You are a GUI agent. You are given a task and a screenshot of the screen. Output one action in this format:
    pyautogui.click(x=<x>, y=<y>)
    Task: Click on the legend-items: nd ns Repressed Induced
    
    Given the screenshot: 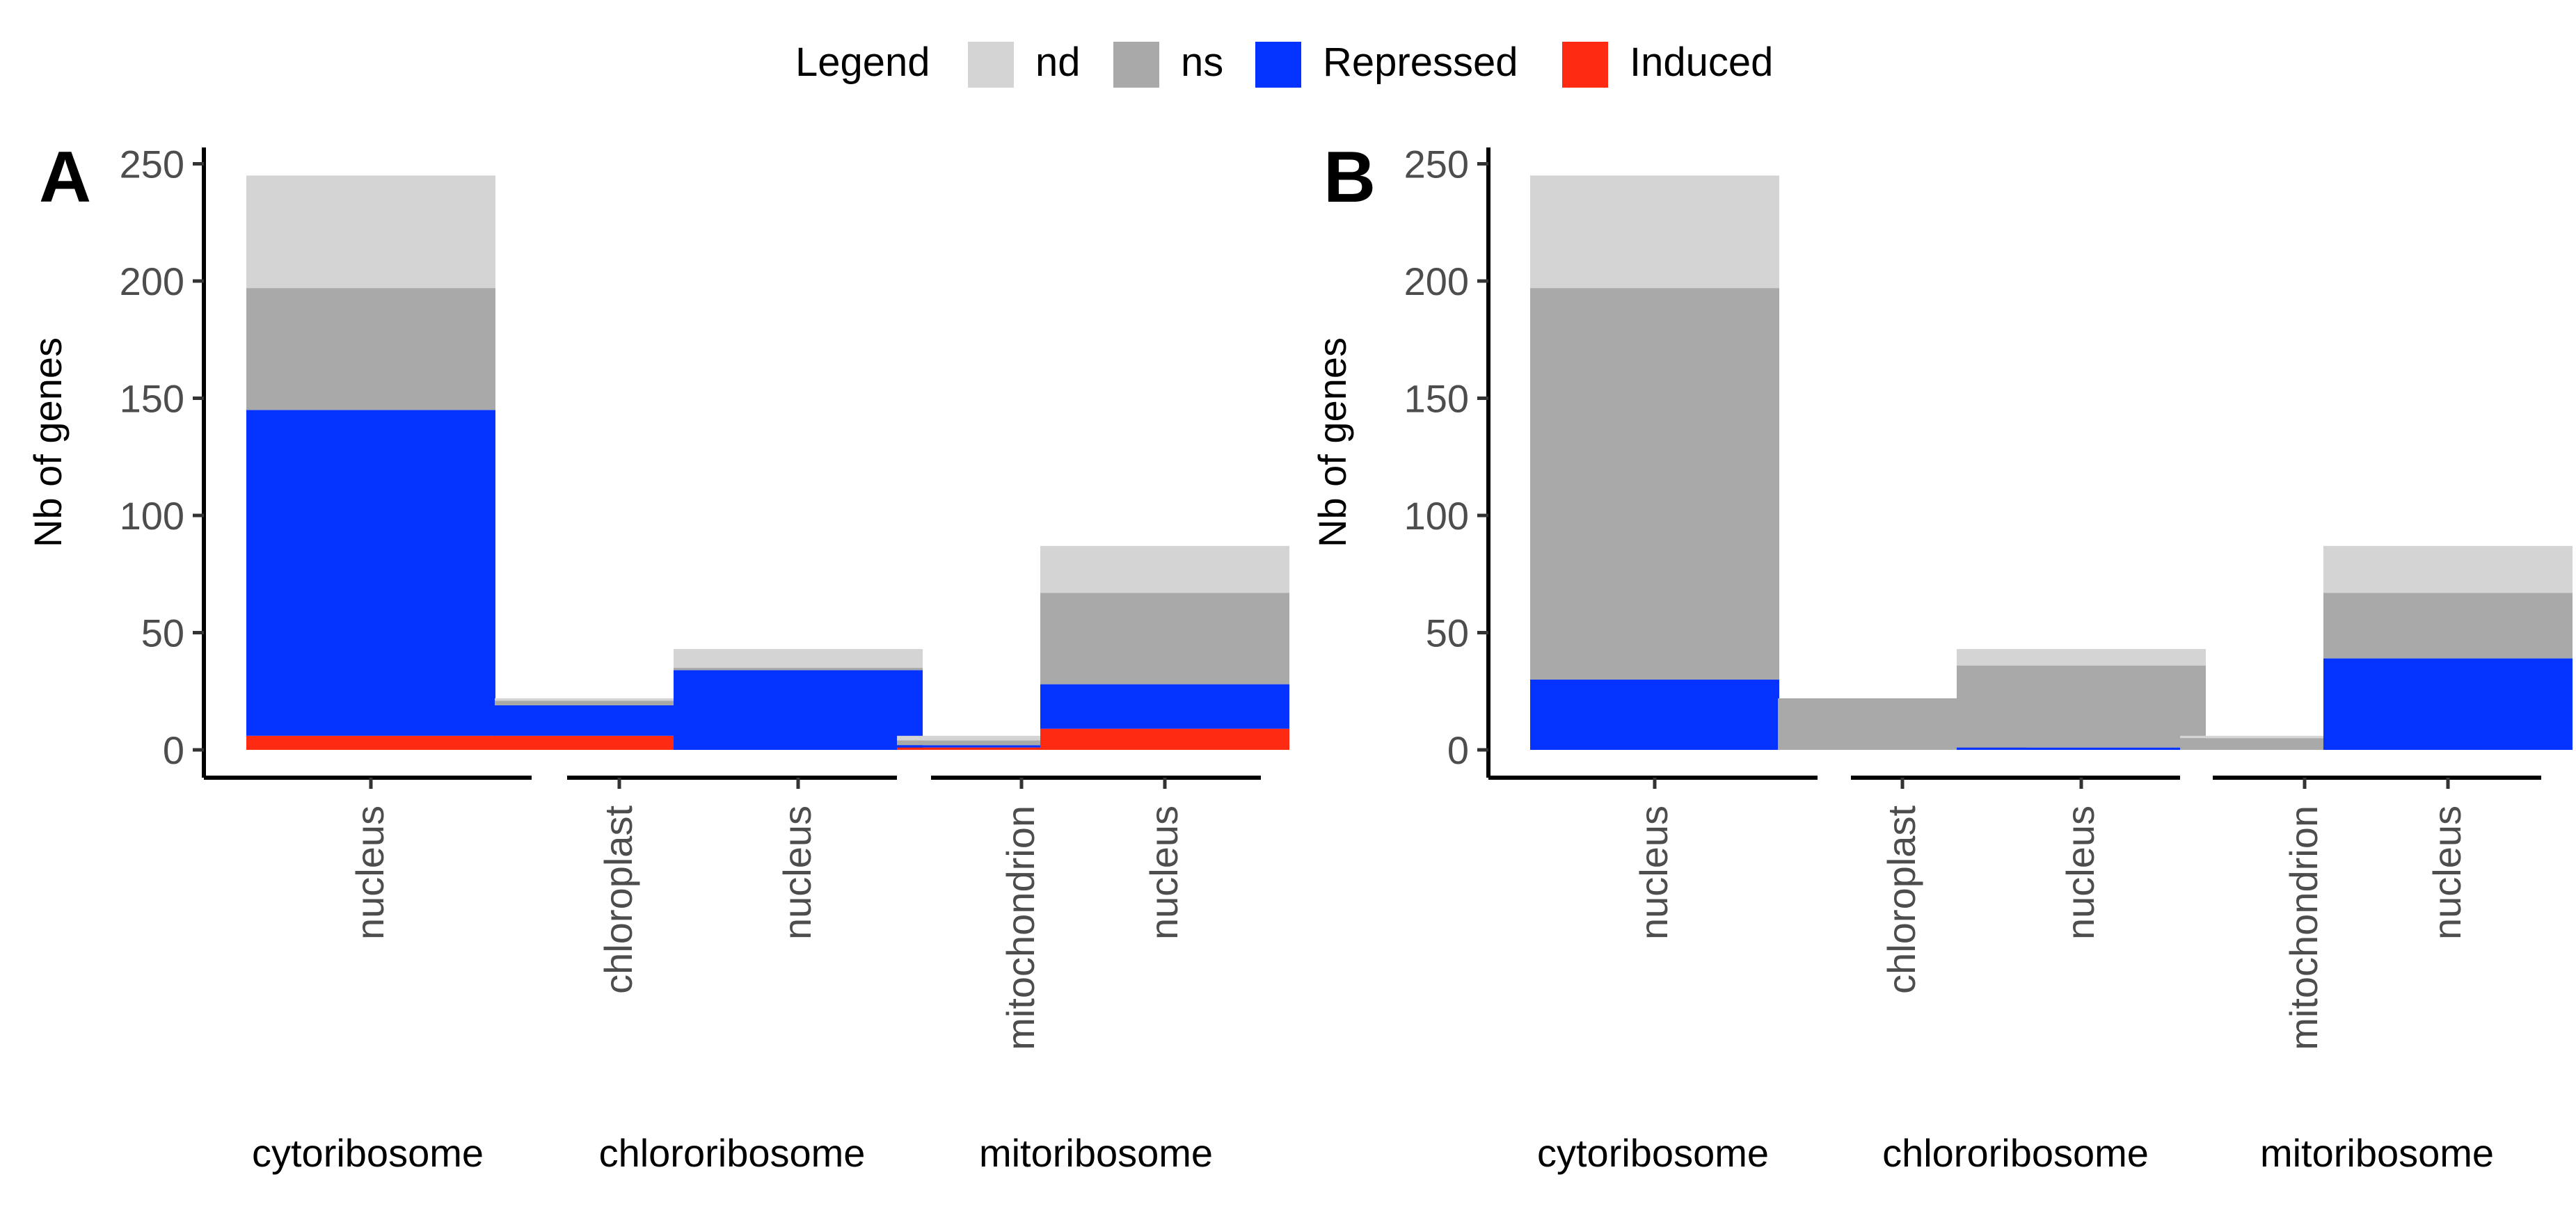 What is the action you would take?
    pyautogui.click(x=1370, y=64)
    